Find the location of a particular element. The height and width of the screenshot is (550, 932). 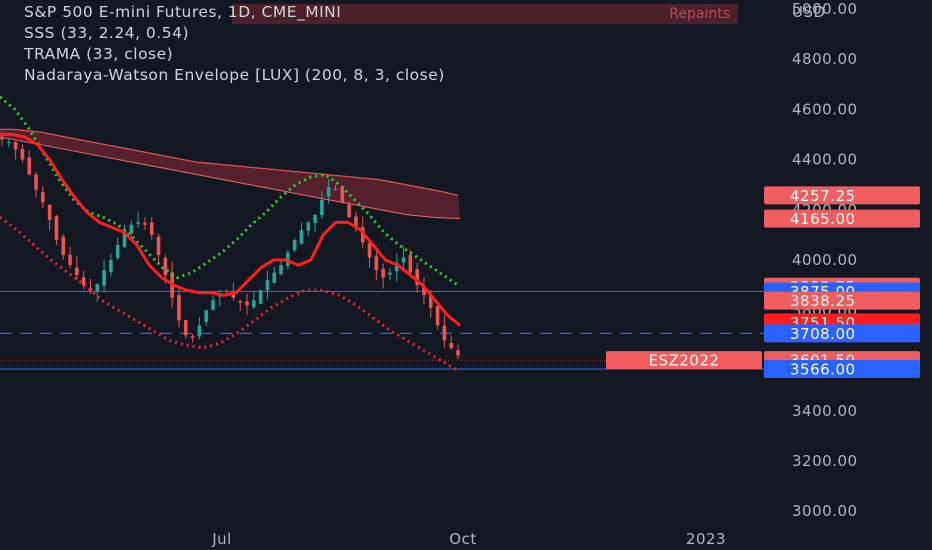

y-tick-label: 3200.00 is located at coordinates (825, 461).